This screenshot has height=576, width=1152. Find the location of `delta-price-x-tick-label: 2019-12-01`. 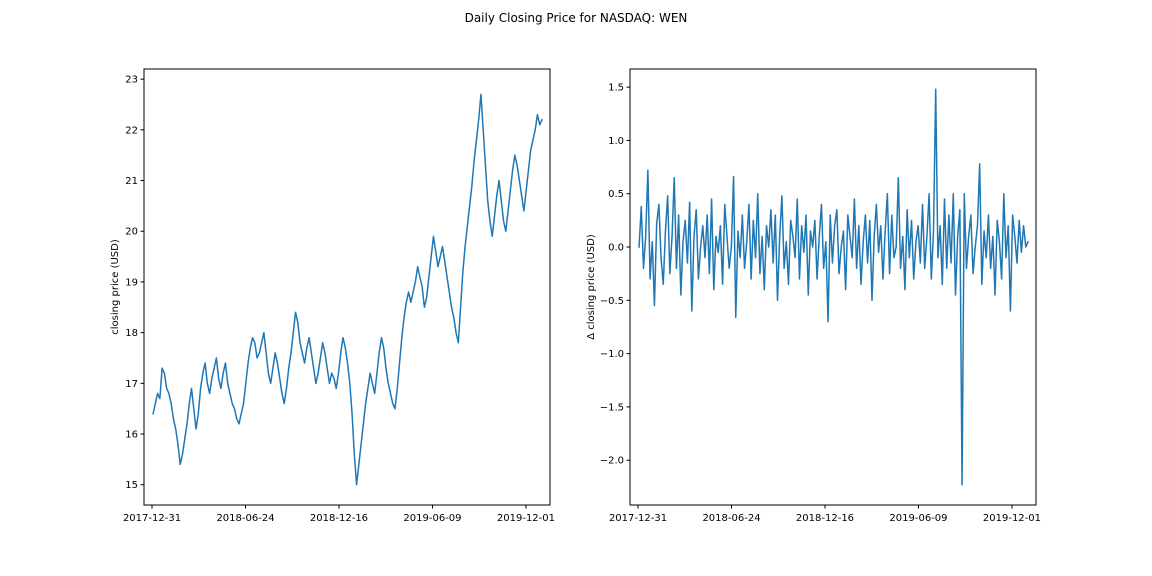

delta-price-x-tick-label: 2019-12-01 is located at coordinates (1012, 518).